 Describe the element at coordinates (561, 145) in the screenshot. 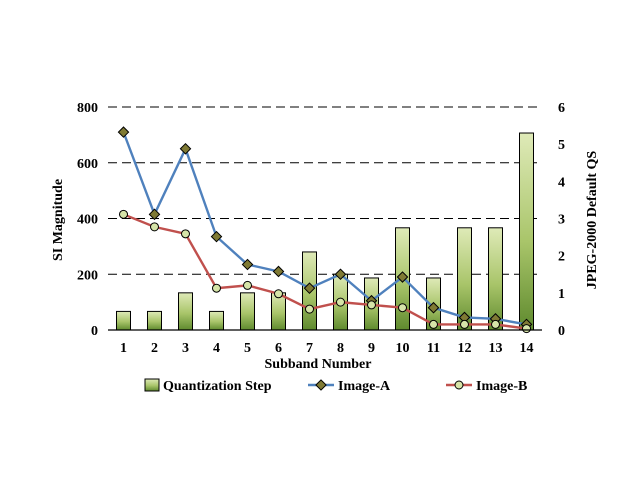

I see `y2-tick-label: 5` at that location.